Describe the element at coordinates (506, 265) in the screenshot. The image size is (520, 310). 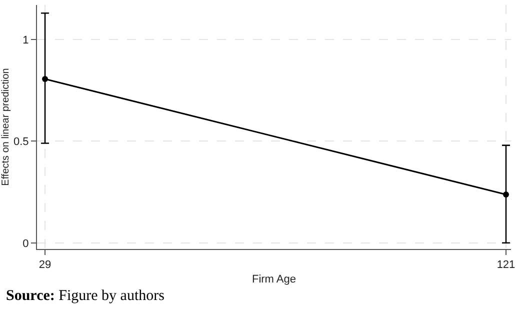
I see `x-tick-label: 121` at that location.